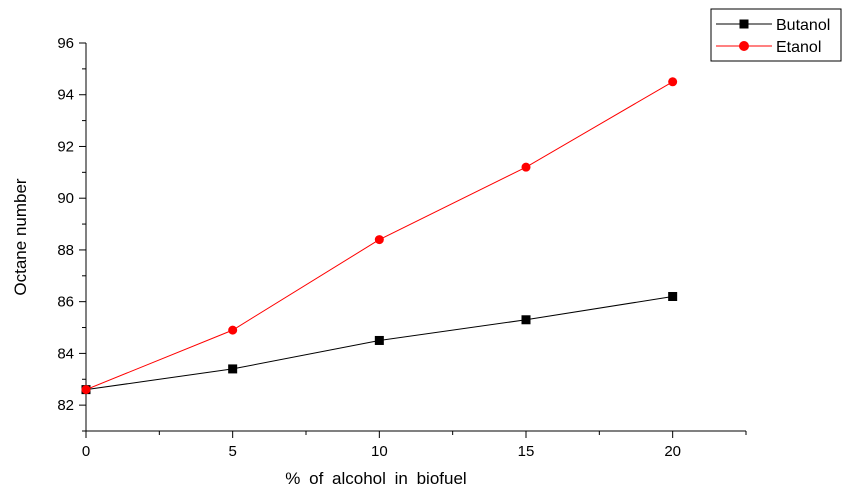 This screenshot has width=858, height=488. I want to click on y-tick-label: 92, so click(65, 146).